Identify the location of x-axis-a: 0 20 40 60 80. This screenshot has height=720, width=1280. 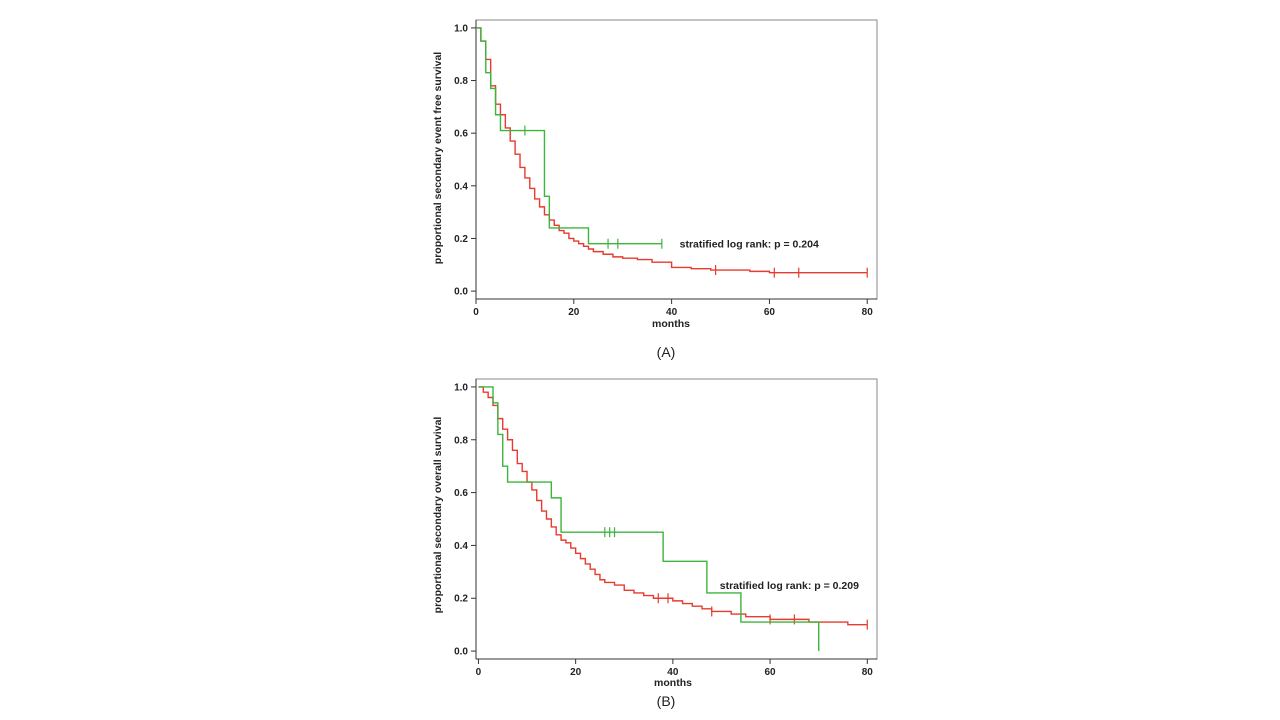
(675, 308).